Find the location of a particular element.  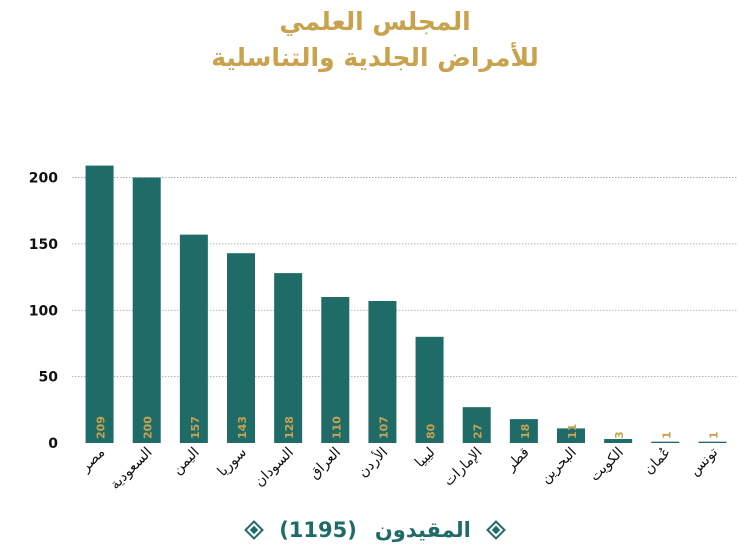

chart-title: المجلس العلمي is located at coordinates (375, 21).